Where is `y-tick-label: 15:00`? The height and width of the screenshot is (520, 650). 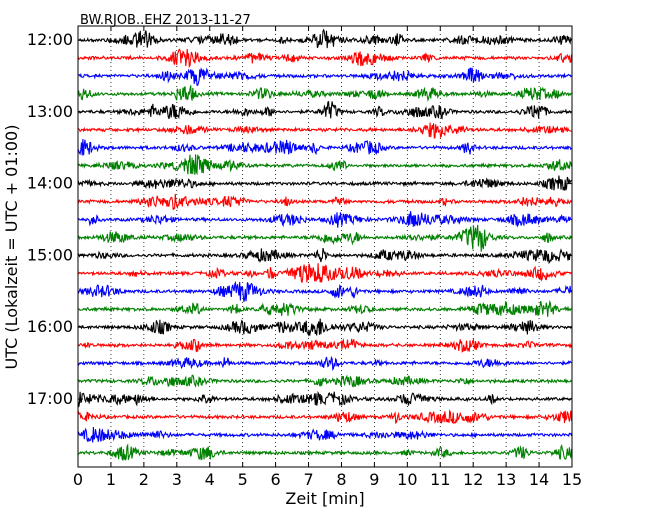
y-tick-label: 15:00 is located at coordinates (50, 254).